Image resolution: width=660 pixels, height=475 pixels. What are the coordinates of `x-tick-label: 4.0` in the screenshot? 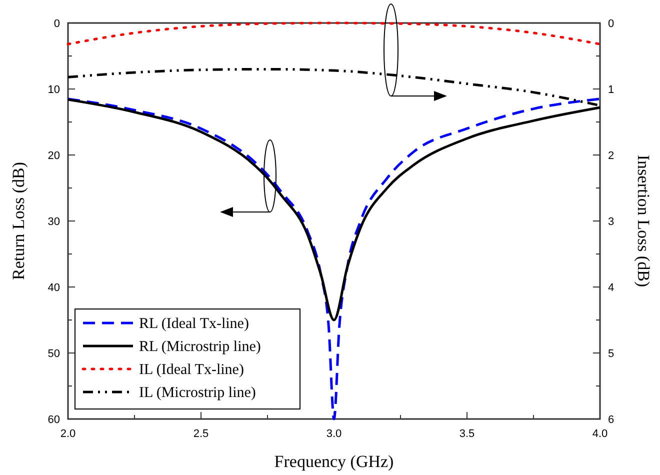 It's located at (600, 434).